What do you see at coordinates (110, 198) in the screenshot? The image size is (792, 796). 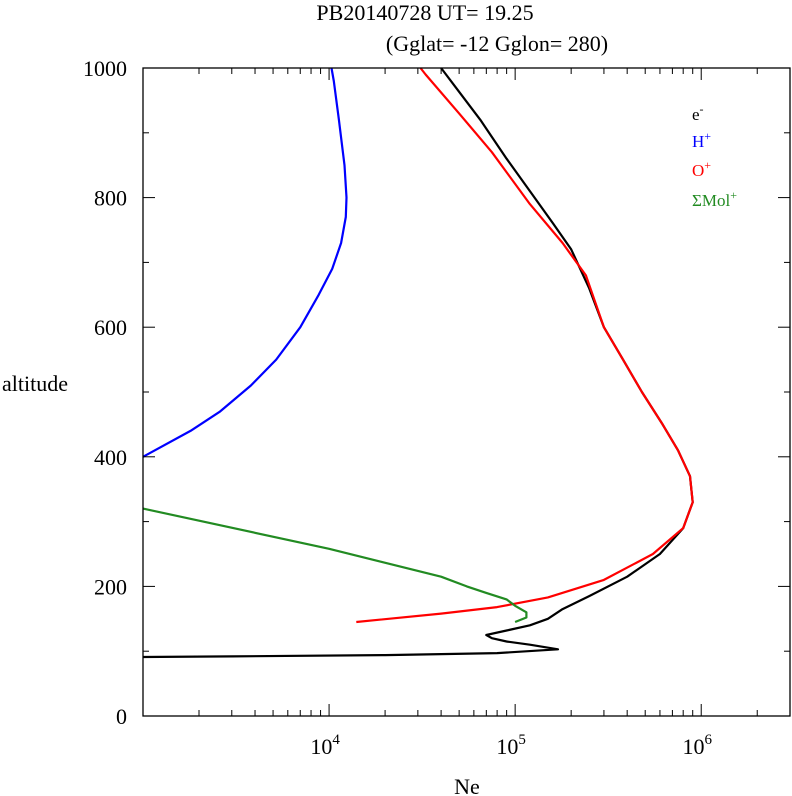 I see `y-tick-label: 800` at bounding box center [110, 198].